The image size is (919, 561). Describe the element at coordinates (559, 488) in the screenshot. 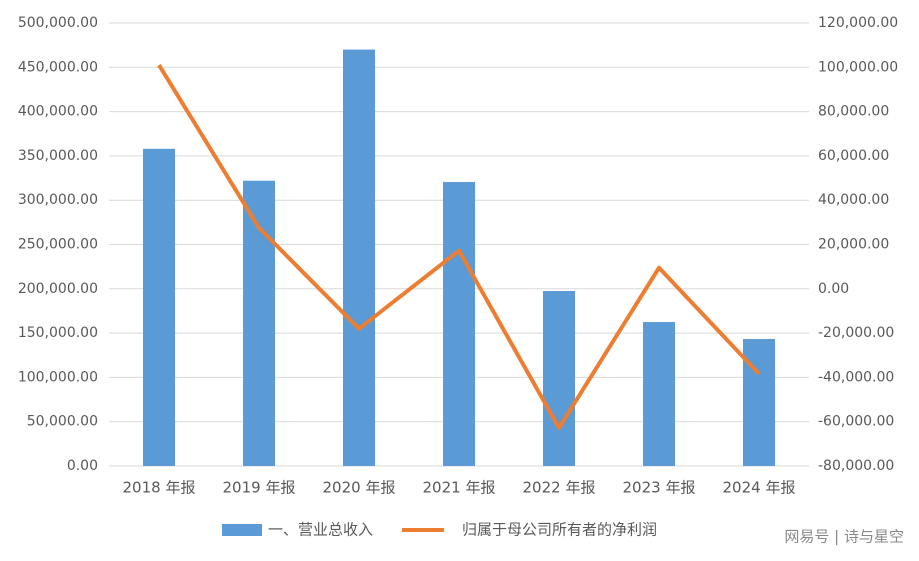

I see `x-tick-label: 2022 年报` at that location.